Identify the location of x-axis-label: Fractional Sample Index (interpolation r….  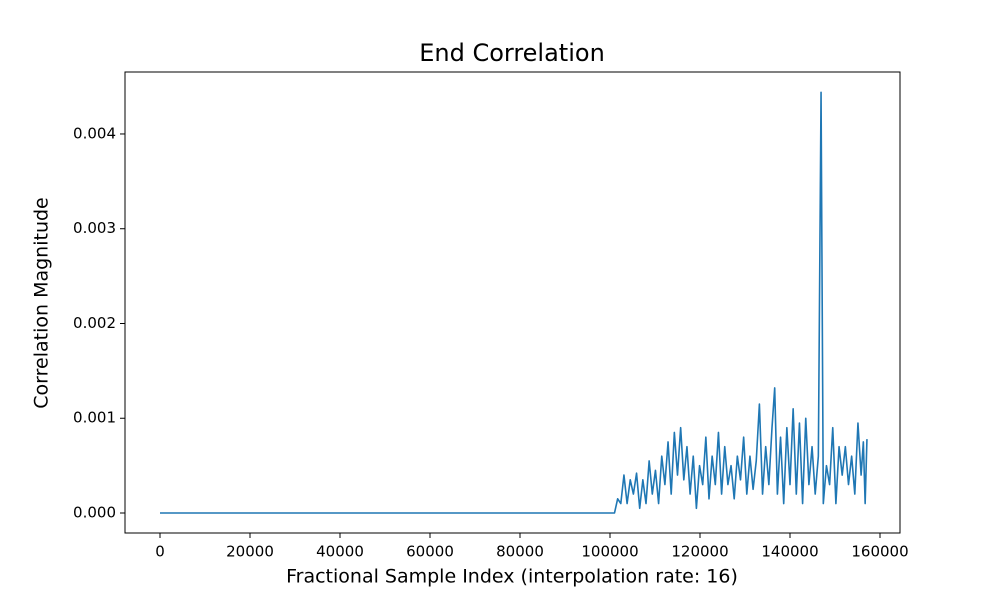
(512, 577).